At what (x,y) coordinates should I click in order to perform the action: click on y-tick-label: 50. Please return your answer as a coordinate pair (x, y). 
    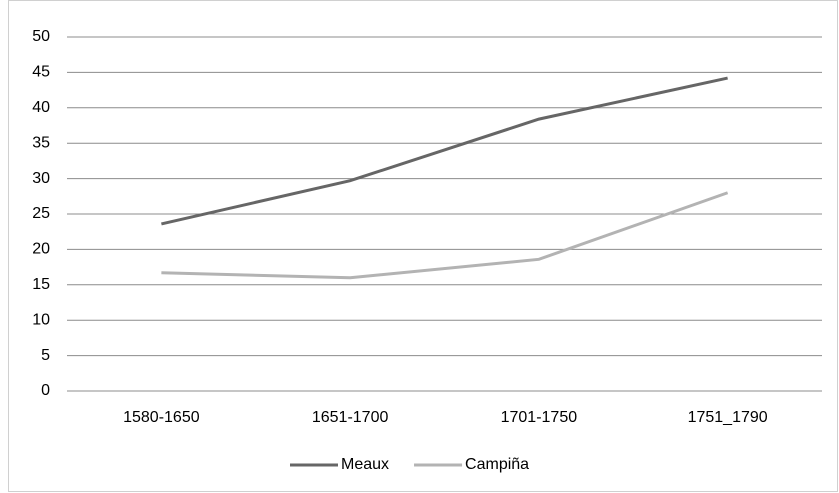
    Looking at the image, I should click on (41, 36).